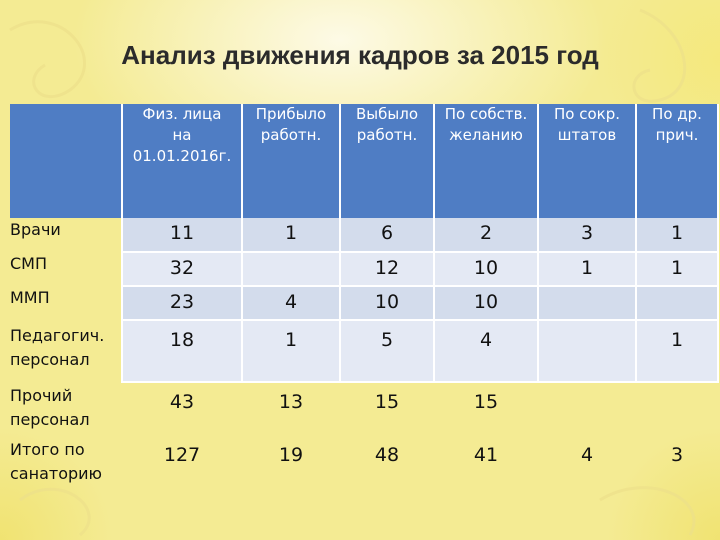 Image resolution: width=720 pixels, height=540 pixels. I want to click on table-row: Педагогич. персонал 18 1 5 4 1, so click(364, 351).